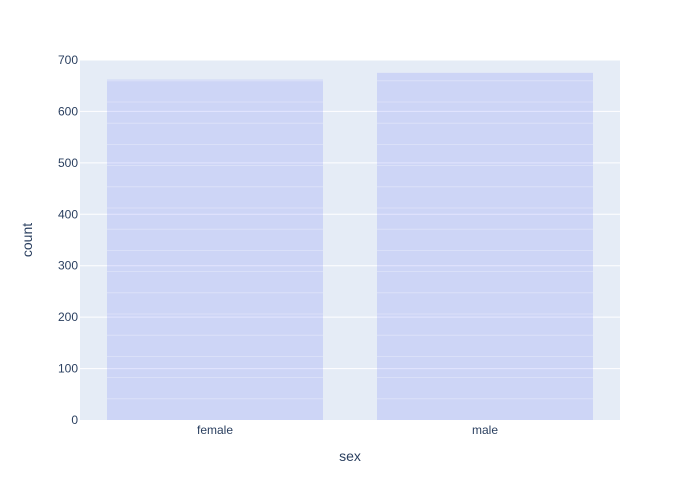  I want to click on y-tick-label: 200, so click(68, 317).